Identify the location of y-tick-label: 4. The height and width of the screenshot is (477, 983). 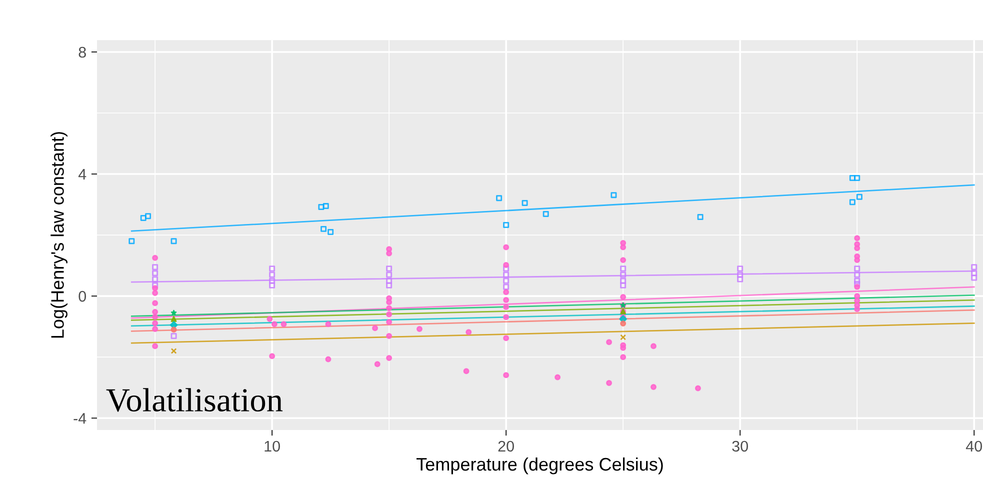
(82, 174).